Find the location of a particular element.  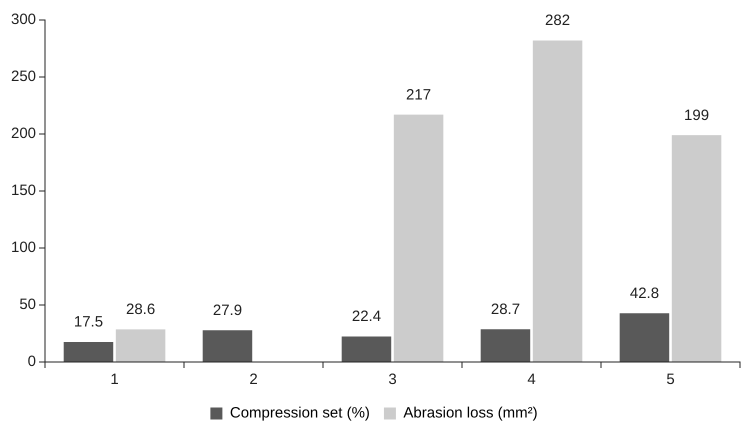

legend-label: Compression set (%) is located at coordinates (300, 413).